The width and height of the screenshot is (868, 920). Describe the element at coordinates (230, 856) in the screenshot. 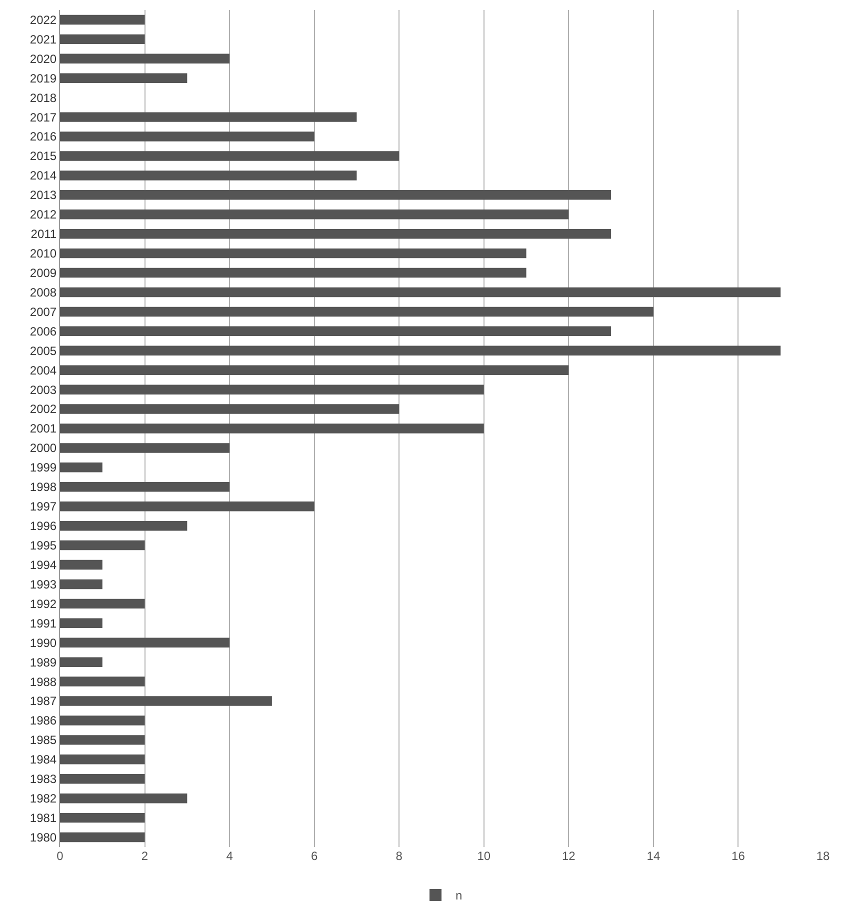

I see `x-tick-label: 4` at that location.